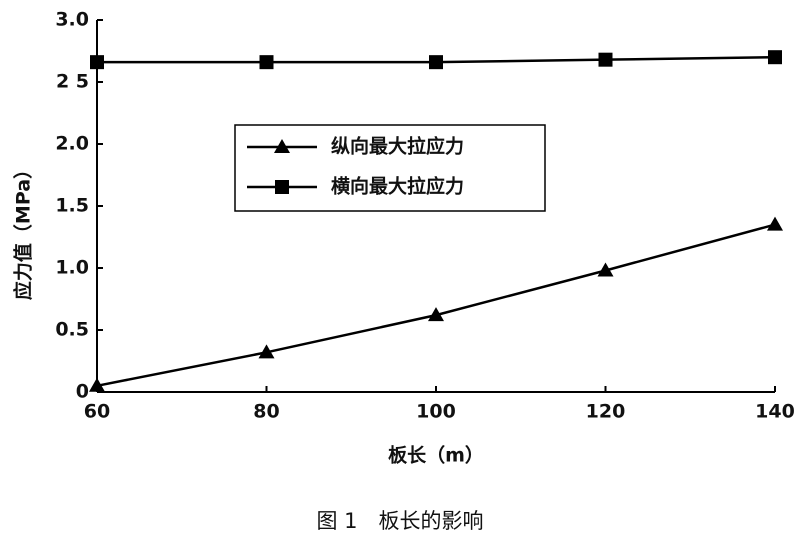  I want to click on y-axis-label: 应力值（MPa）, so click(23, 230).